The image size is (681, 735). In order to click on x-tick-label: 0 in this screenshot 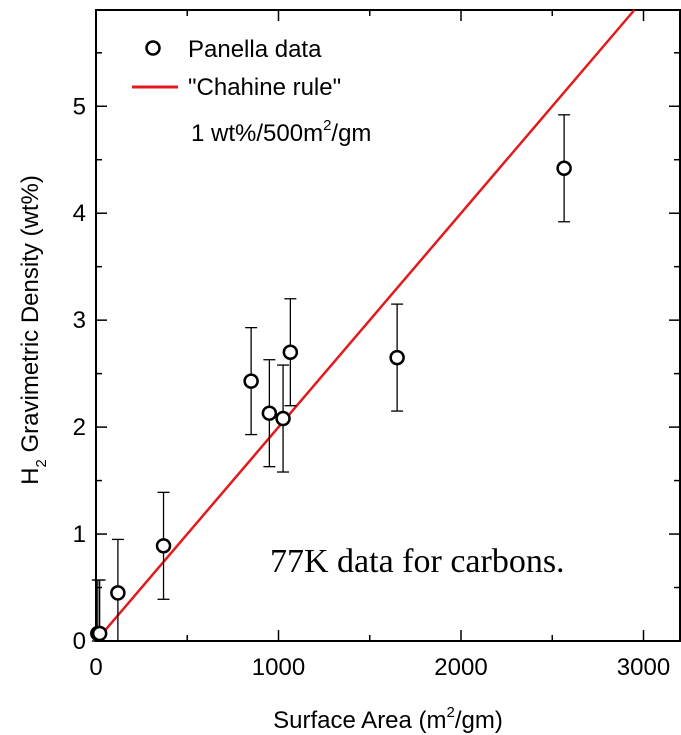, I will do `click(95, 667)`.